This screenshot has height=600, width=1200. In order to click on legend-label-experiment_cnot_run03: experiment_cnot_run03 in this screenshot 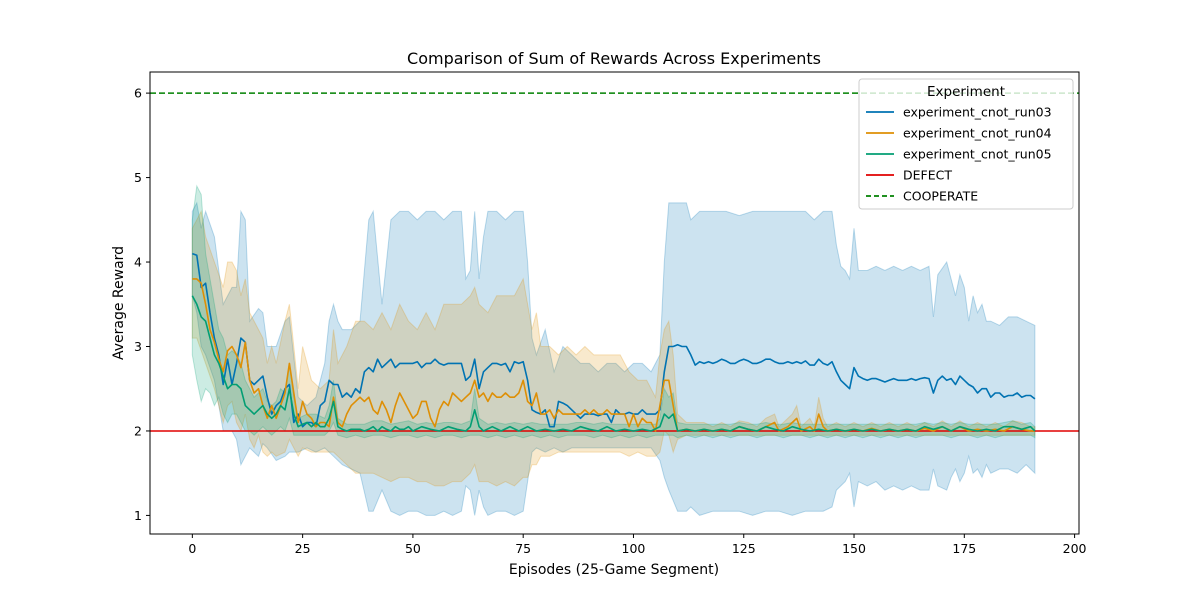, I will do `click(977, 112)`.